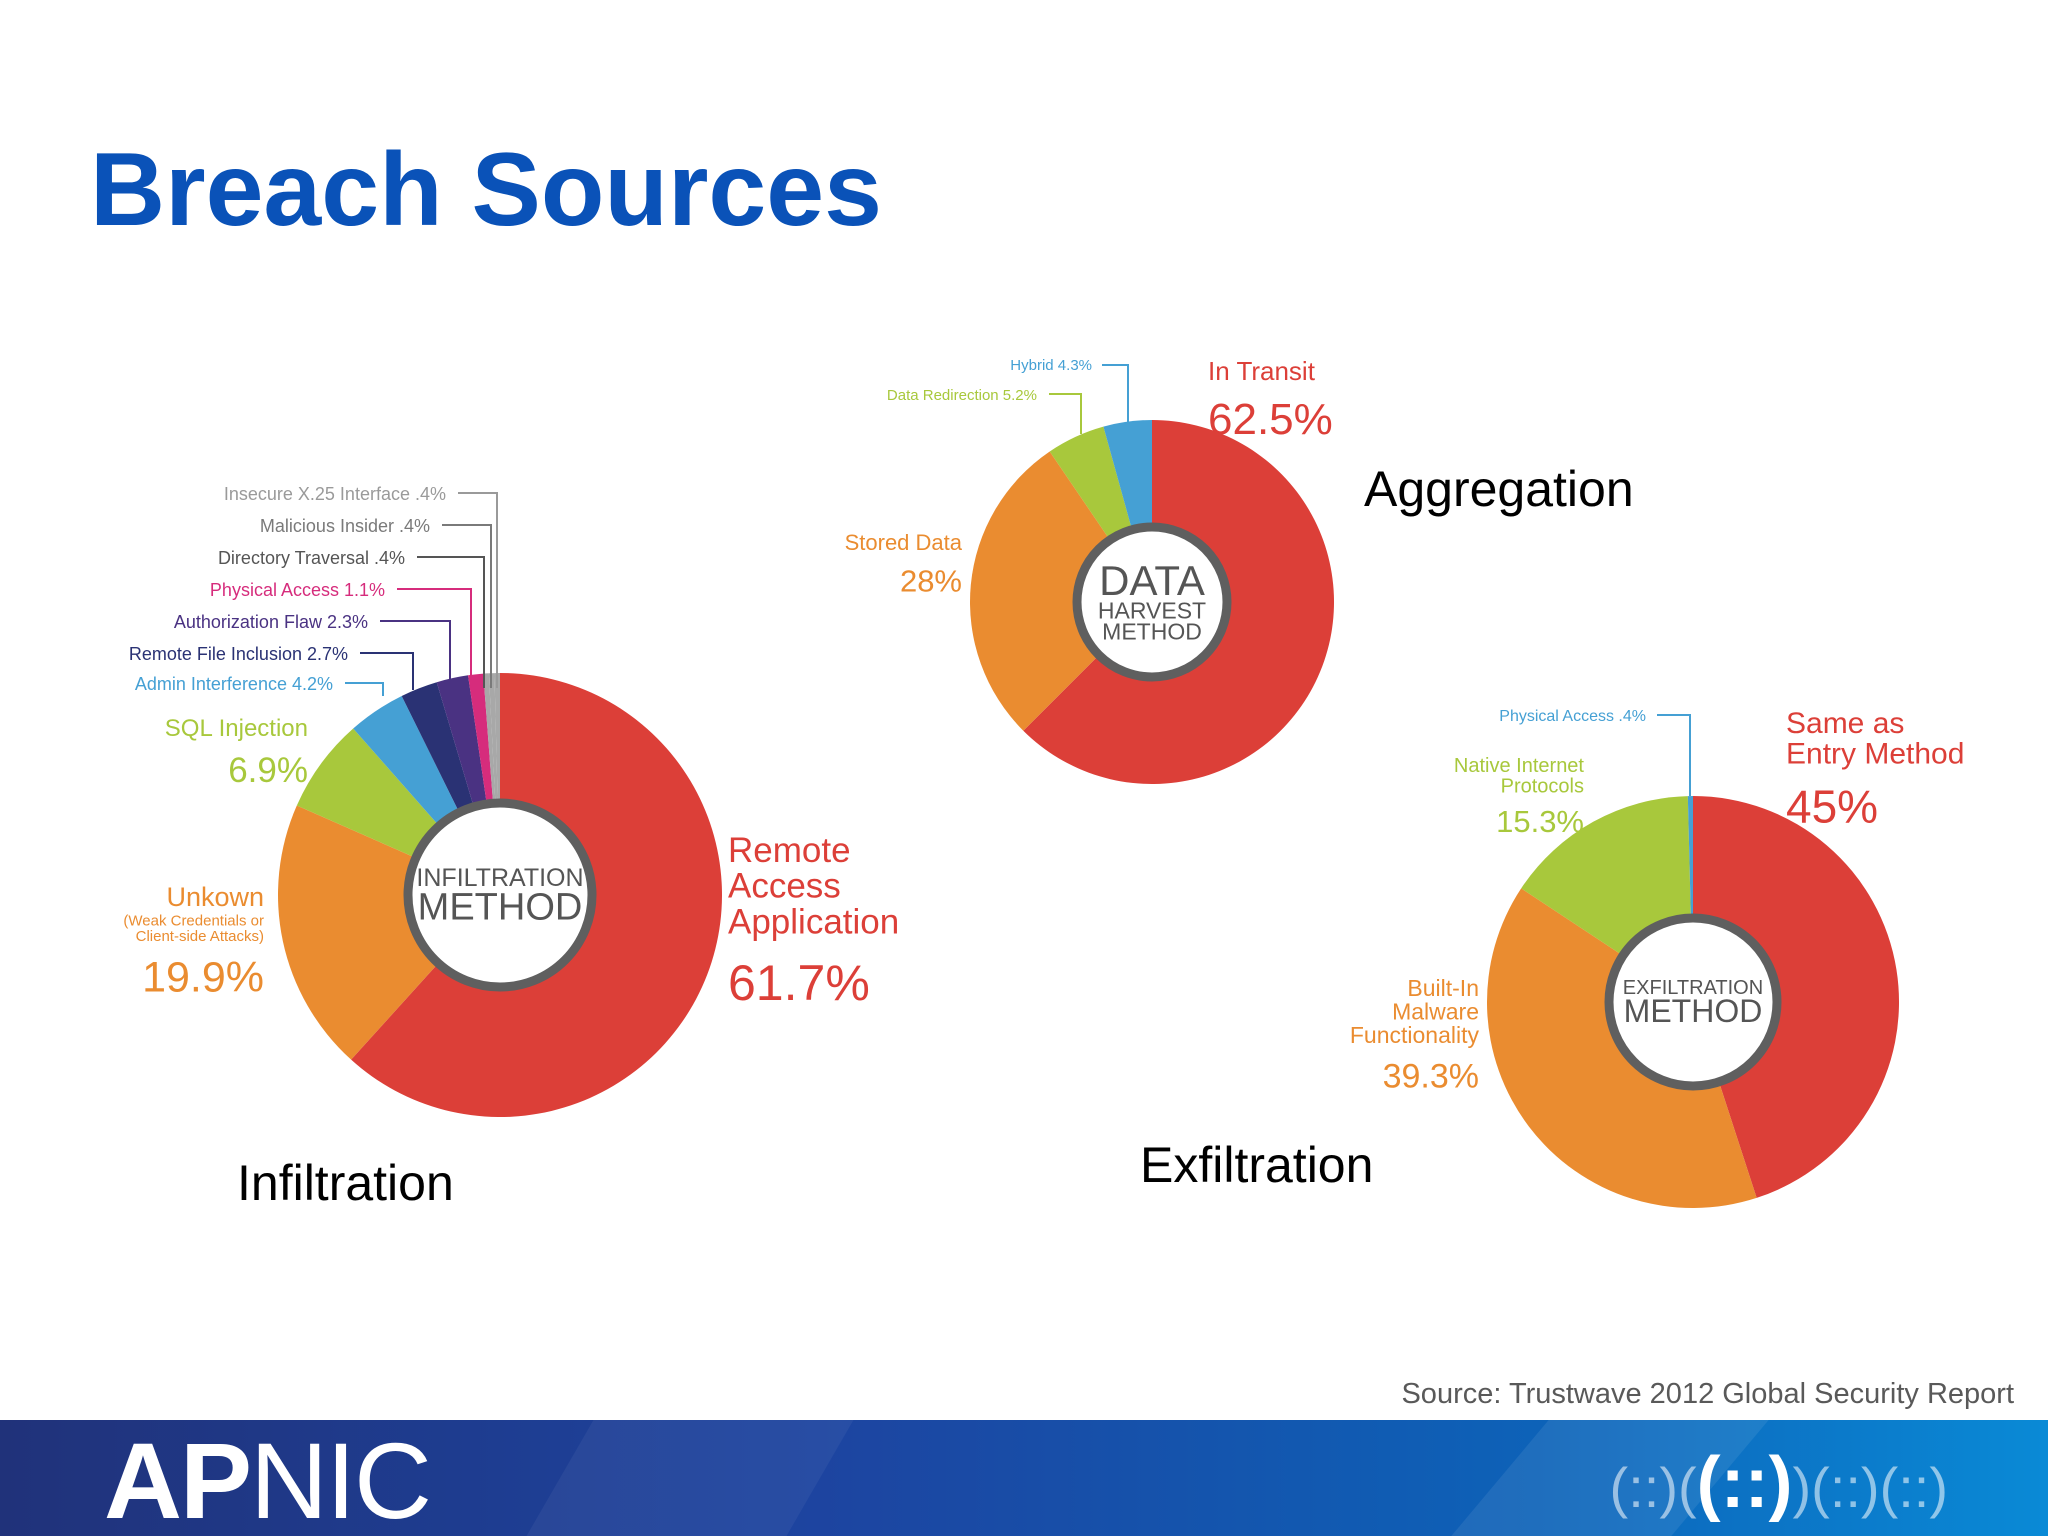 The image size is (2048, 1536). What do you see at coordinates (486, 190) in the screenshot?
I see `slide-title: Breach Sources` at bounding box center [486, 190].